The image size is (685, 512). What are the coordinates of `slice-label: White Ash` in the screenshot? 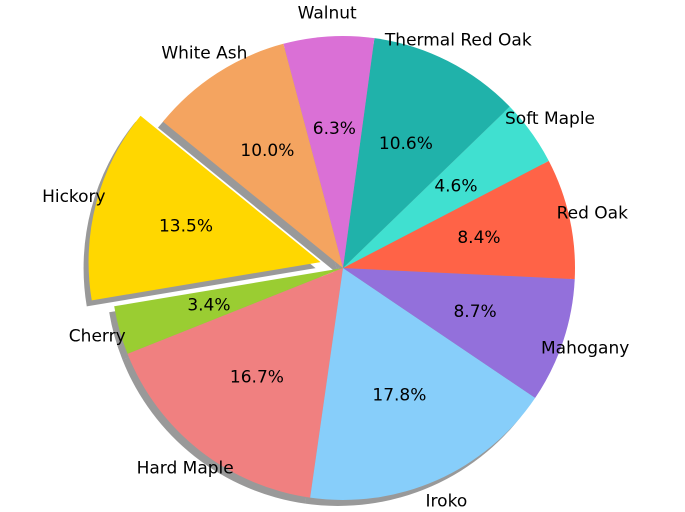 It's located at (204, 54).